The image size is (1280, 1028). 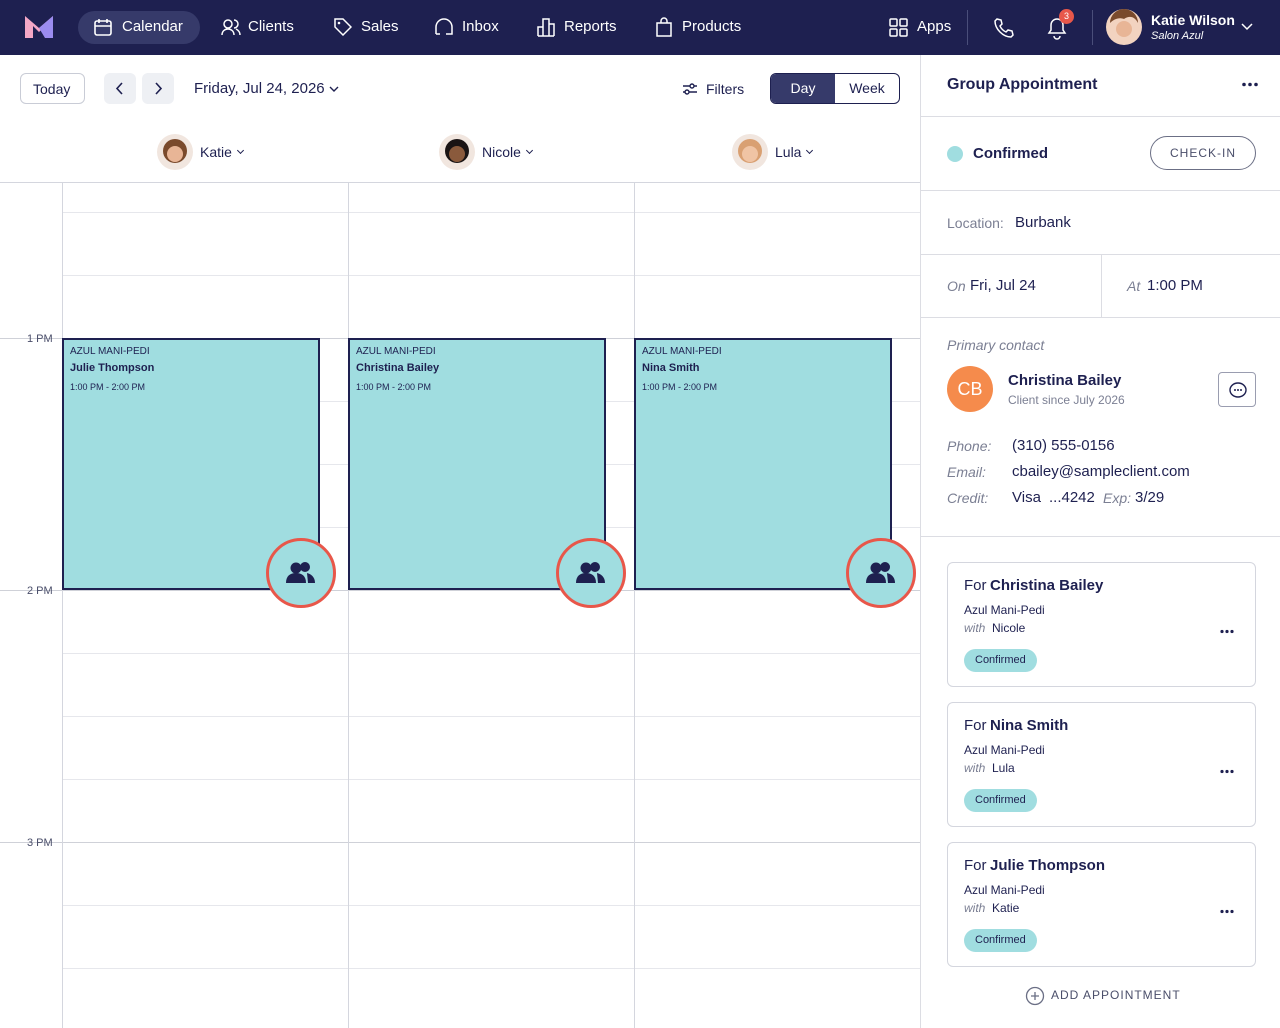 What do you see at coordinates (1035, 996) in the screenshot?
I see `add-icon` at bounding box center [1035, 996].